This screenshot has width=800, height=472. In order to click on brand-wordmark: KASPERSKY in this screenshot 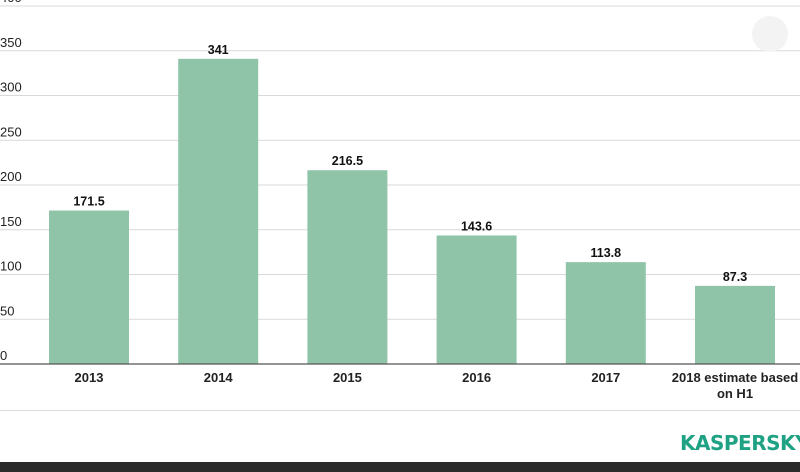, I will do `click(740, 443)`.